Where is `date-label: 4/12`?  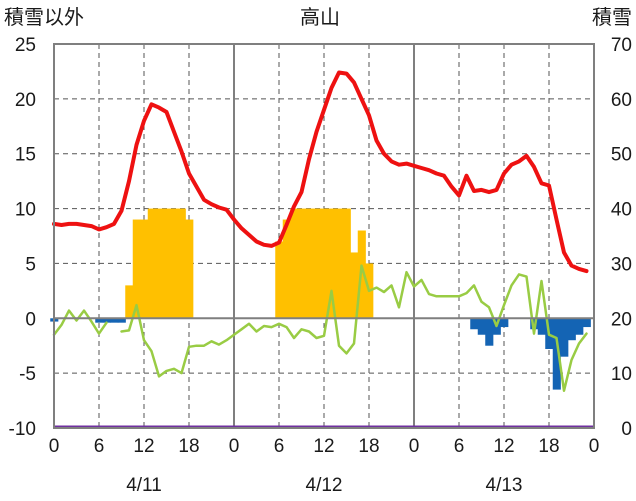
date-label: 4/12 is located at coordinates (324, 485).